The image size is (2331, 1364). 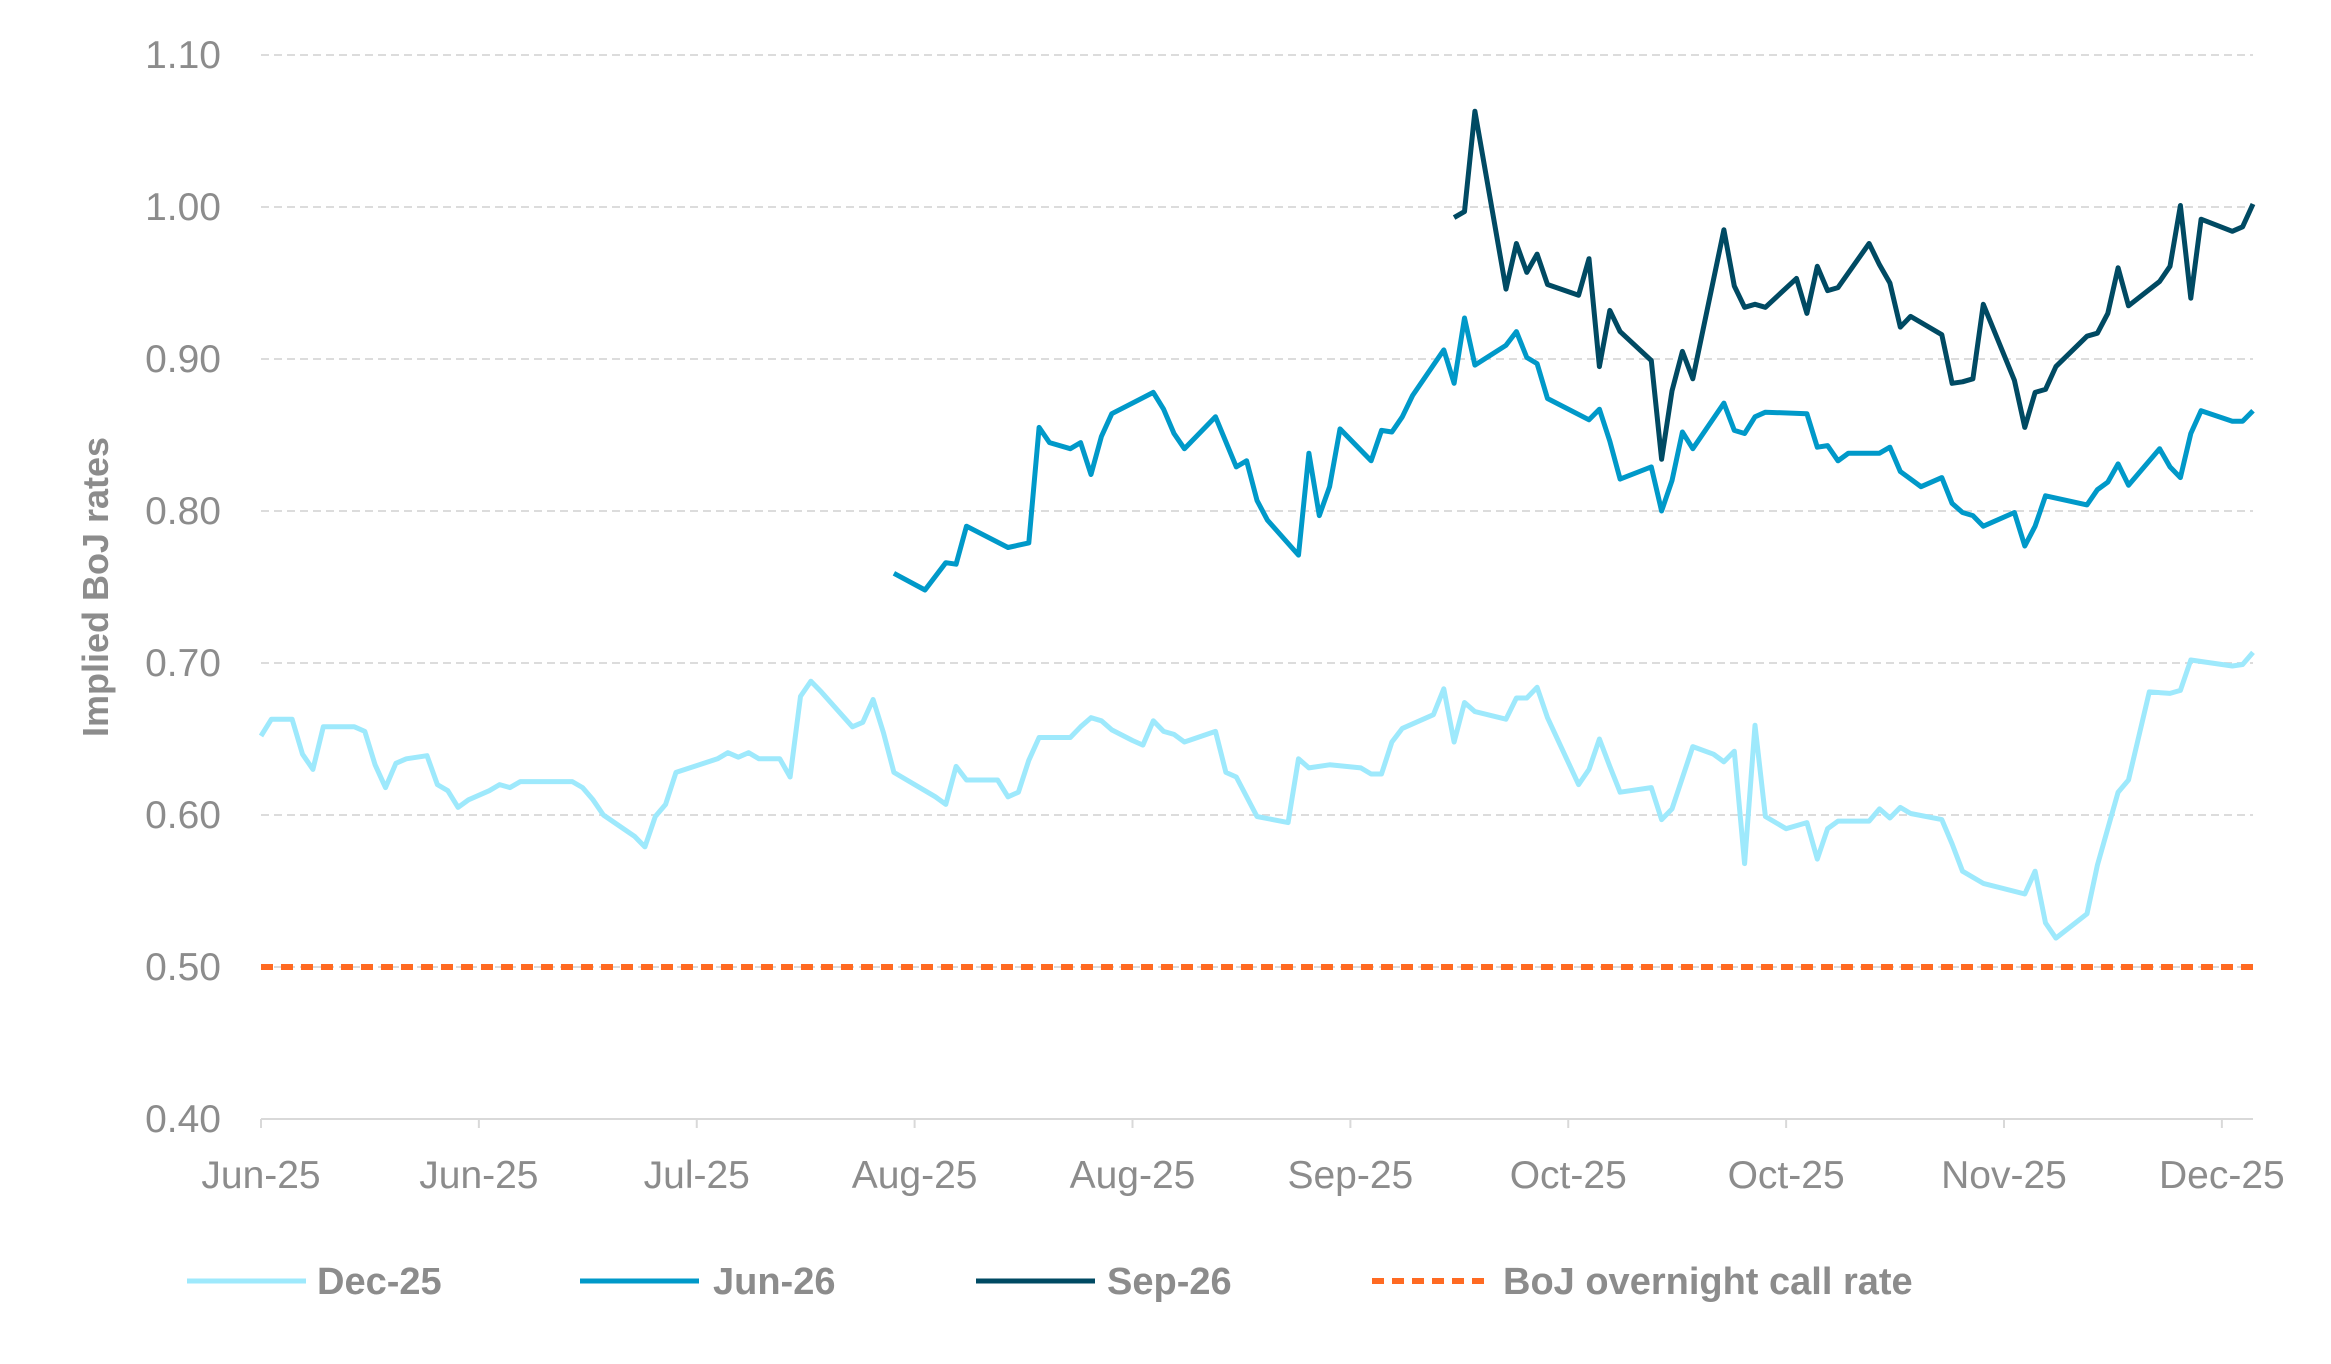 What do you see at coordinates (183, 663) in the screenshot?
I see `y-tick-label: 0.70` at bounding box center [183, 663].